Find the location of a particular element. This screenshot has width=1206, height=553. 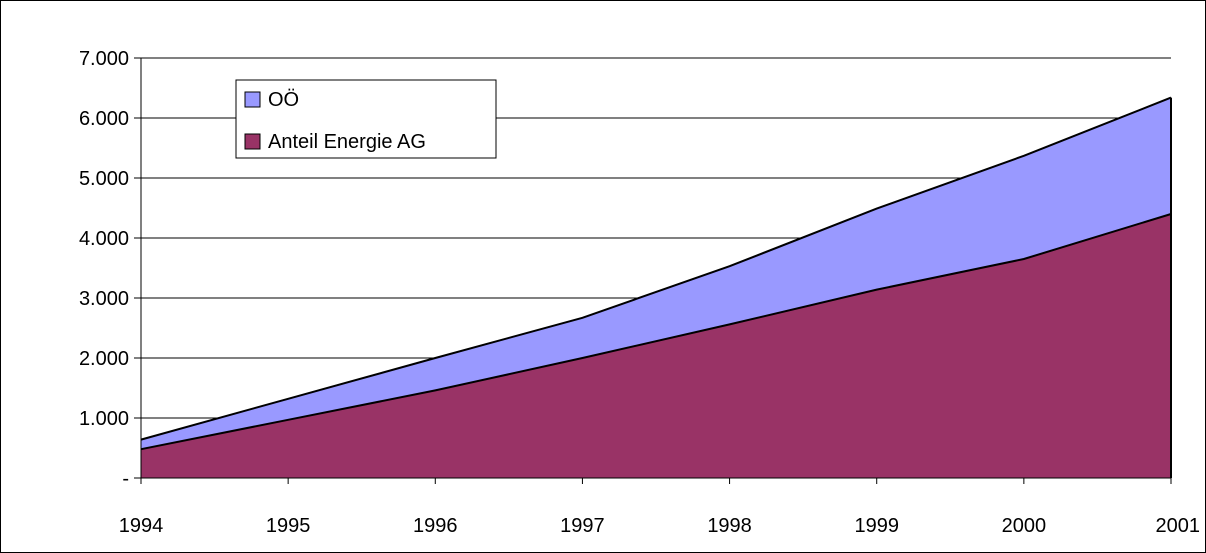

legend-swatch-anteil-energie-ag is located at coordinates (252, 141).